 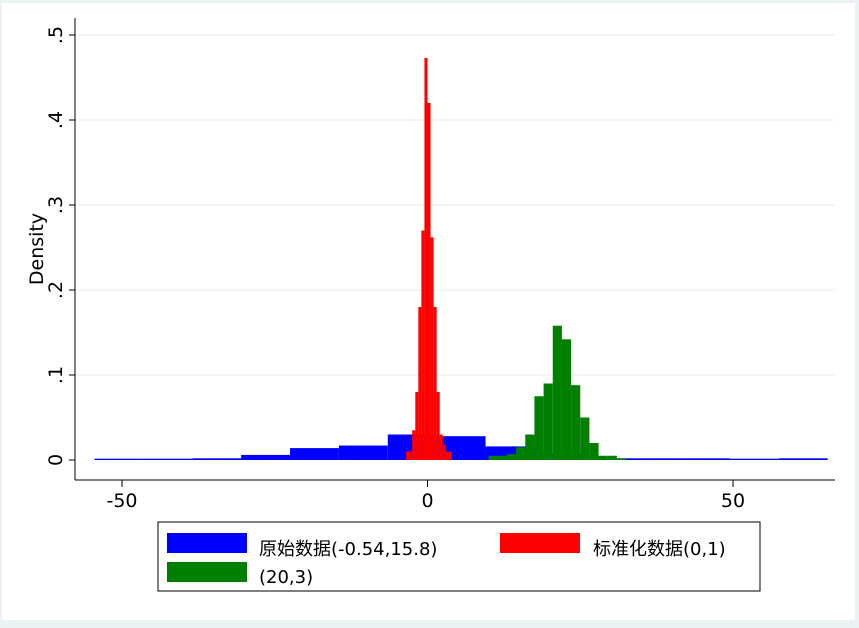 I want to click on legend-box, so click(x=459, y=556).